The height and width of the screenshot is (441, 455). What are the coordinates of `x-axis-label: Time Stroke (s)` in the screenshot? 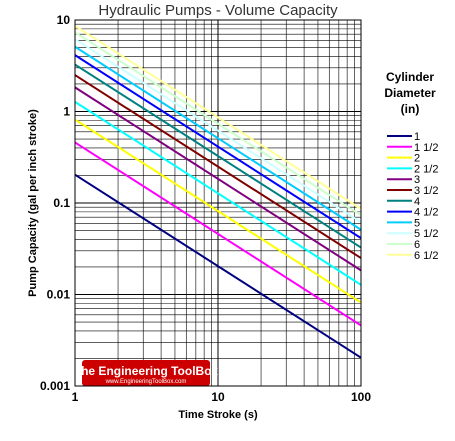 It's located at (218, 415).